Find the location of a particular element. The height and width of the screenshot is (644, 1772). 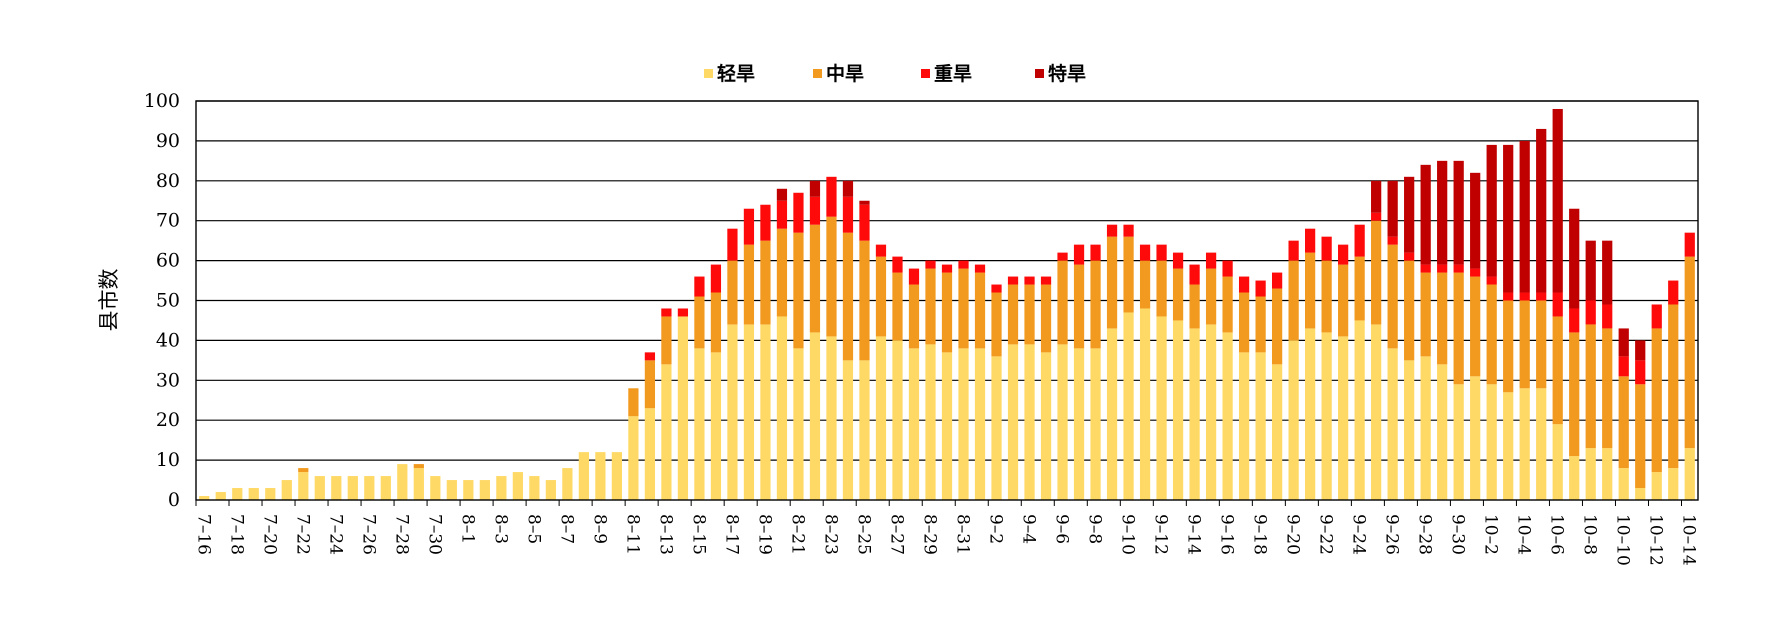

bar-segment-9-8-s0 is located at coordinates (1095, 424).